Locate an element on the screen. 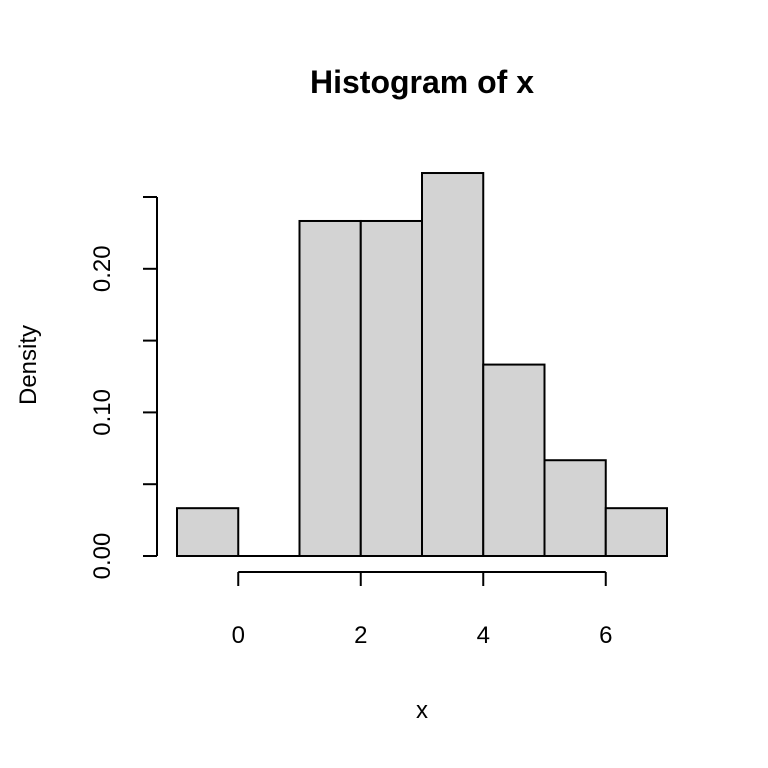 This screenshot has width=768, height=768. x-tick-label: 4 is located at coordinates (483, 635).